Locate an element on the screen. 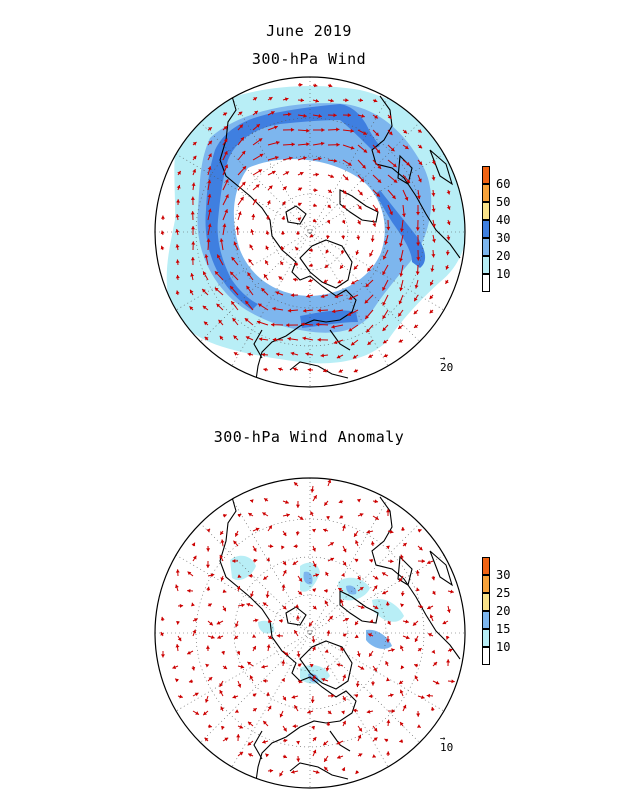 The image size is (618, 800). cb-wind-label-30: 30 is located at coordinates (503, 238).